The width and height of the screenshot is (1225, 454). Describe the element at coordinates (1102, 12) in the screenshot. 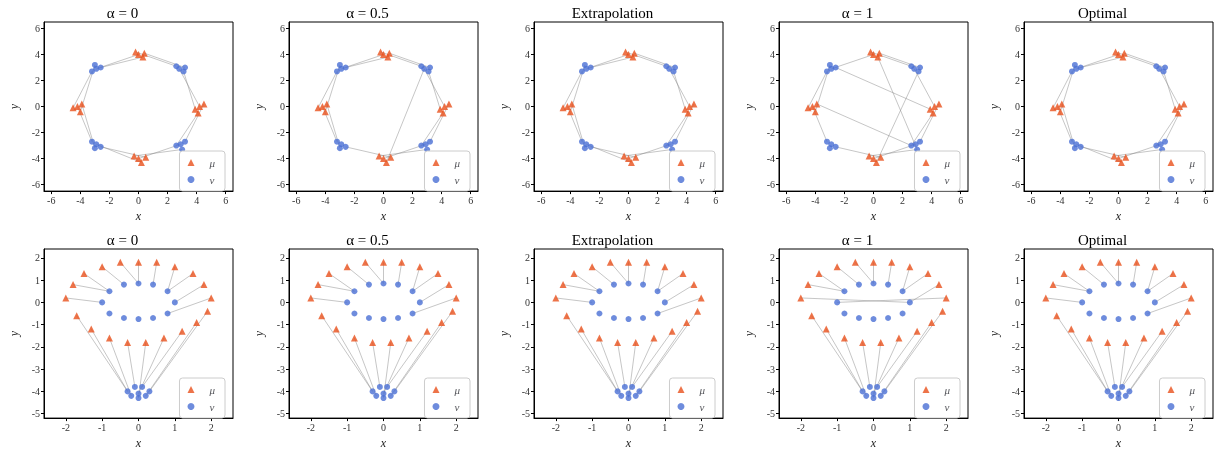

I see `chart-title: Optimal` at that location.